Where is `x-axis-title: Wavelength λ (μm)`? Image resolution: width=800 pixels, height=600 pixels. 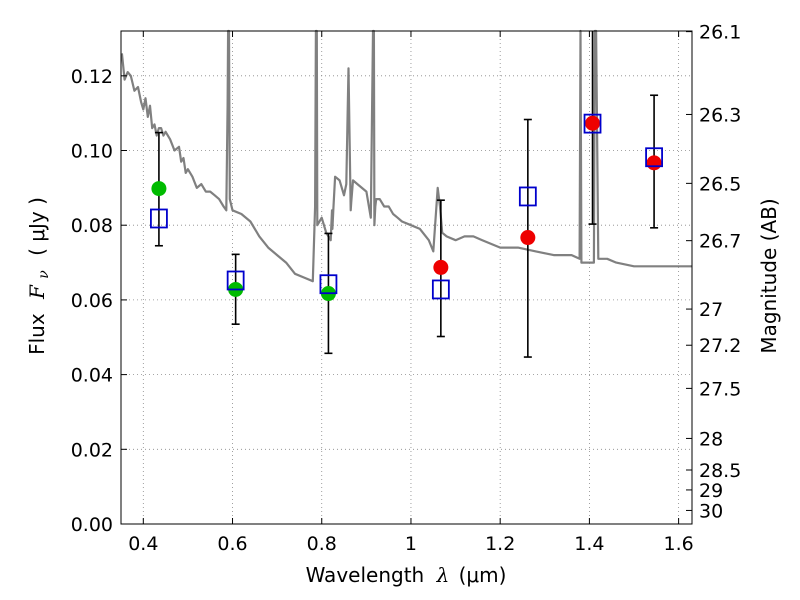
x-axis-title: Wavelength λ (μm) is located at coordinates (406, 575).